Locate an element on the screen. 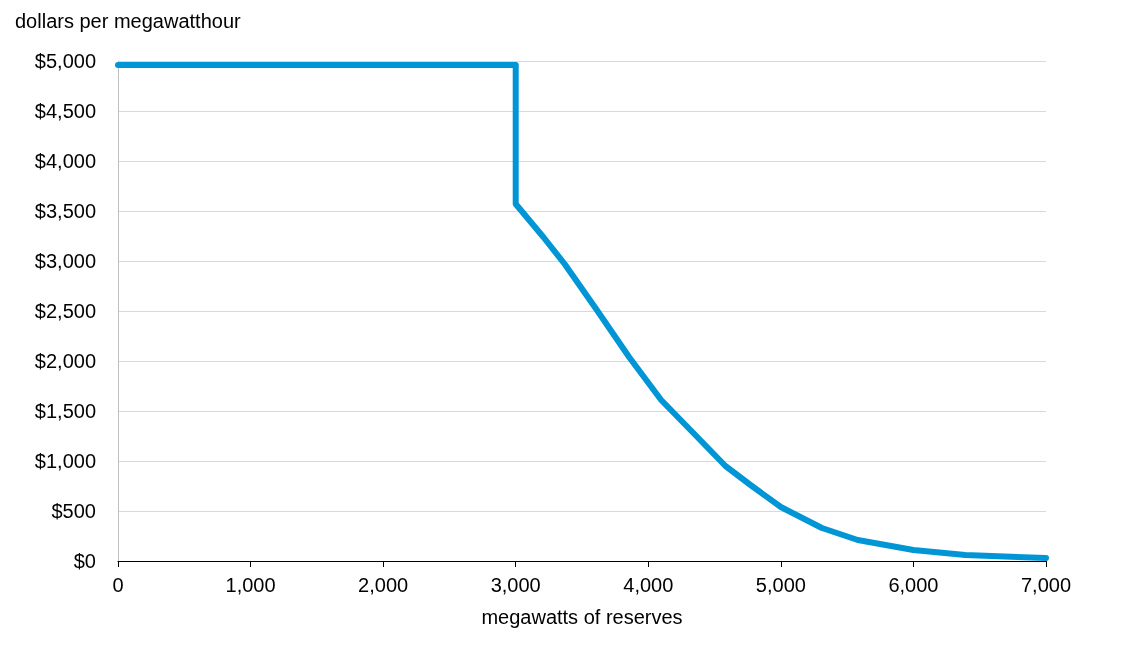 This screenshot has width=1137, height=649. y-tick-label: $1,500 is located at coordinates (65, 411).